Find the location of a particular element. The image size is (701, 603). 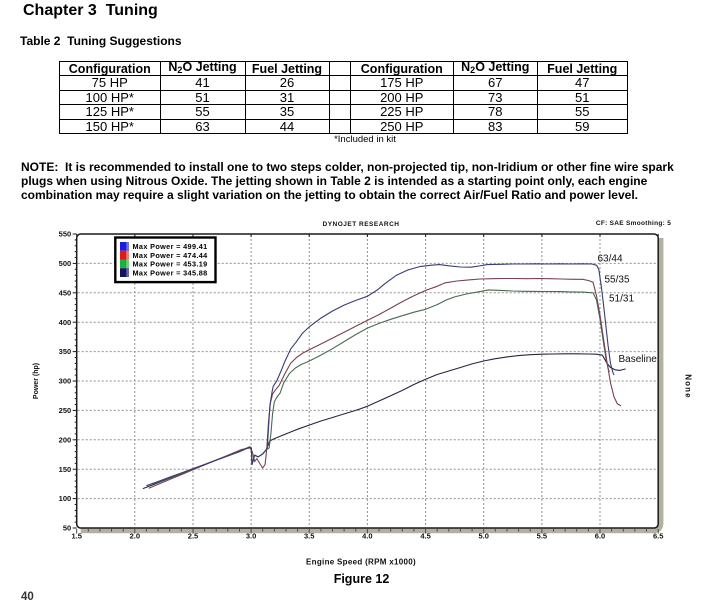

svg-text: 6.0 is located at coordinates (600, 536).